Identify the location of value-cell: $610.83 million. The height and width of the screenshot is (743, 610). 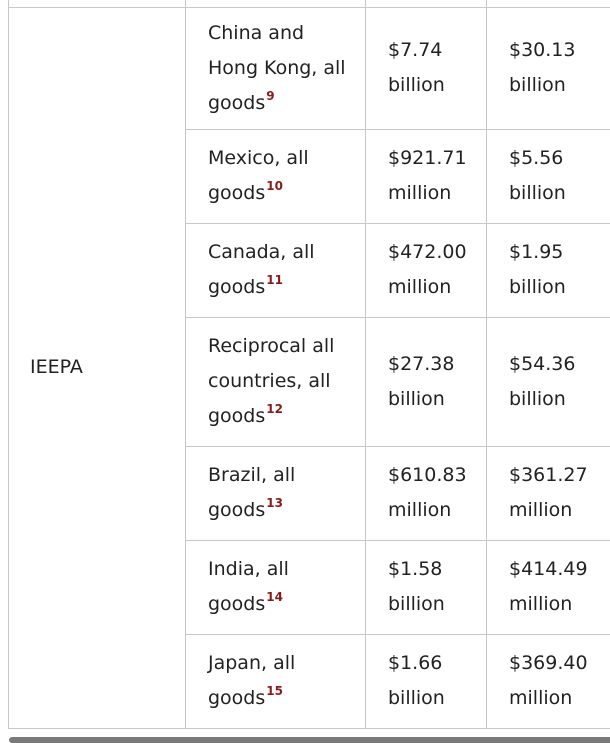
(426, 493).